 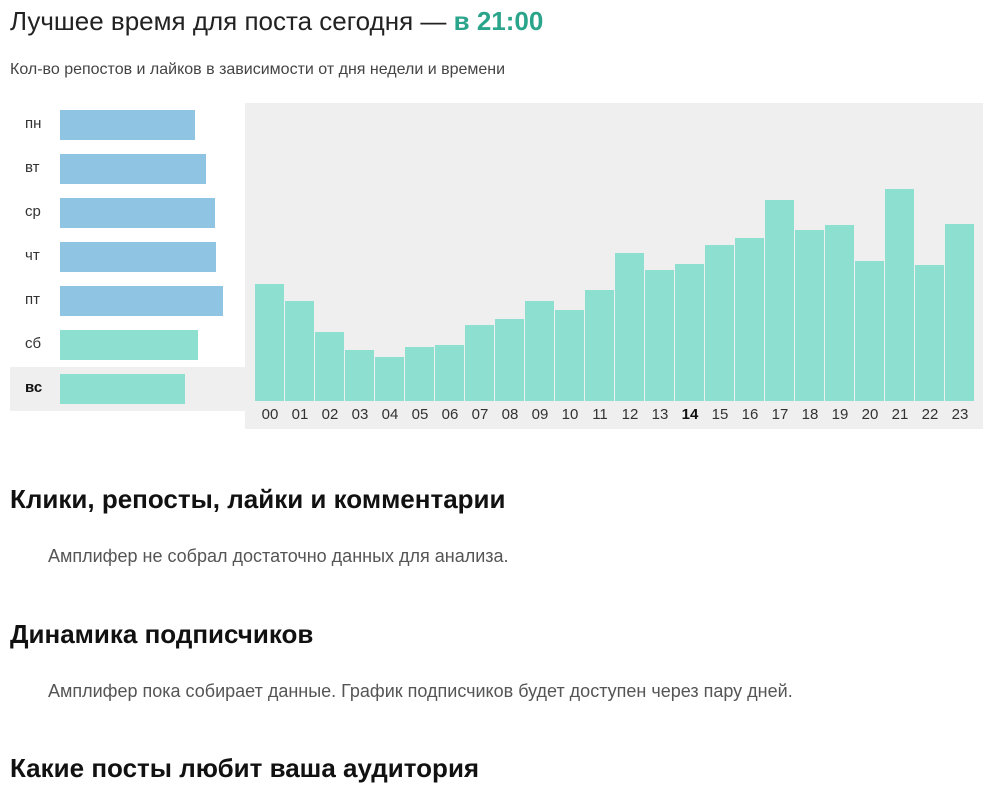 What do you see at coordinates (420, 414) in the screenshot?
I see `hour-label: 05` at bounding box center [420, 414].